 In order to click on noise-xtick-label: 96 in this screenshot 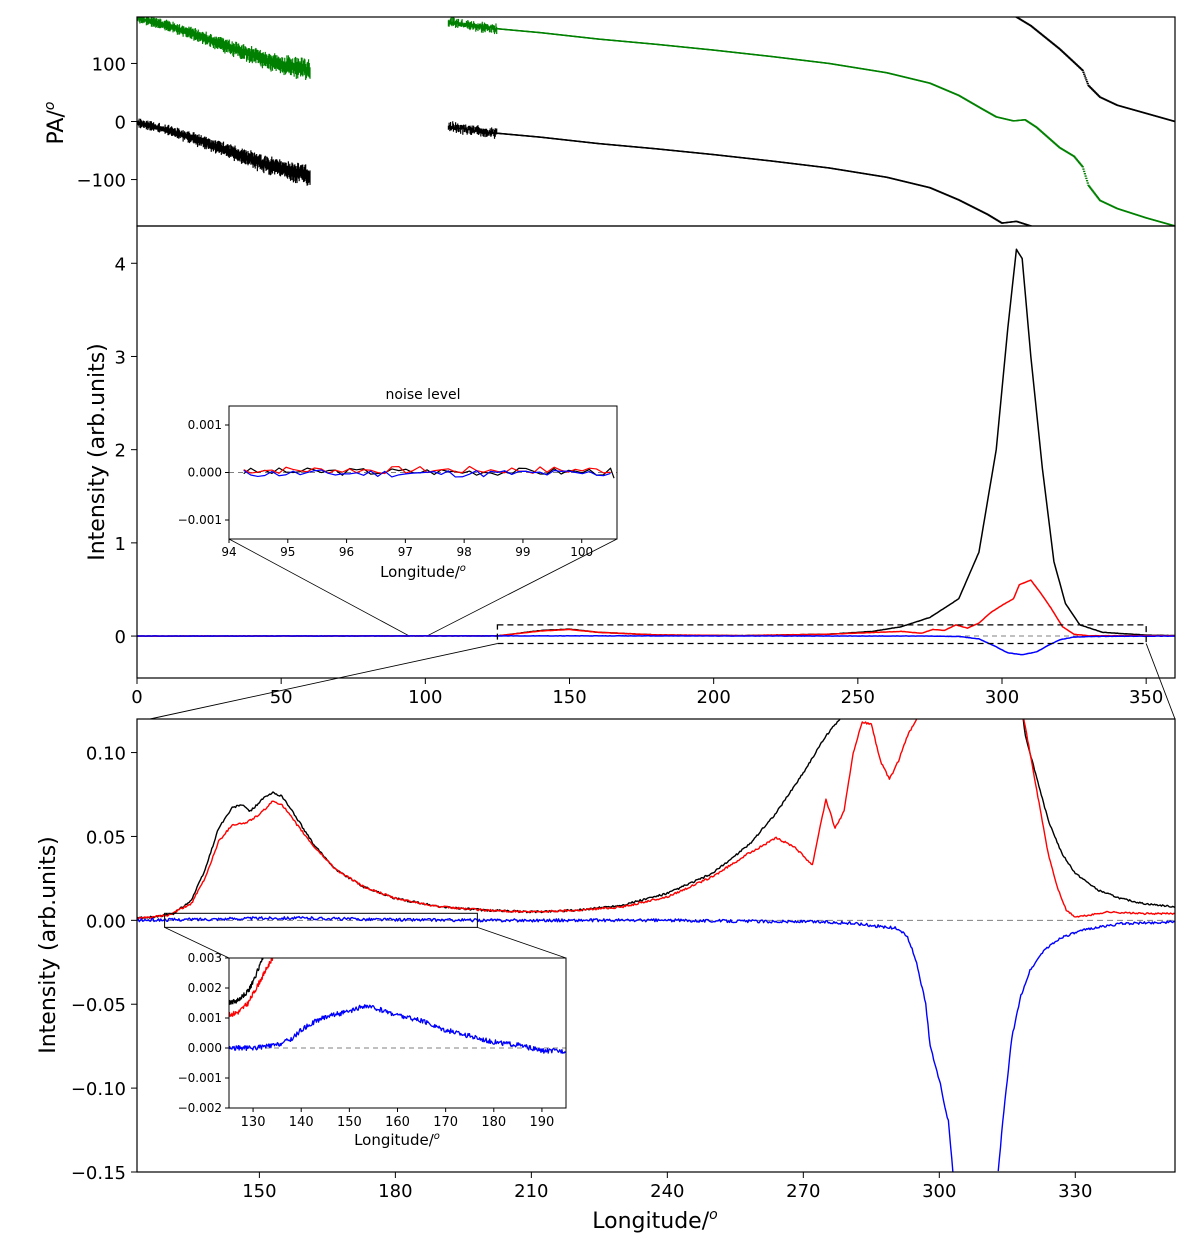, I will do `click(346, 552)`.